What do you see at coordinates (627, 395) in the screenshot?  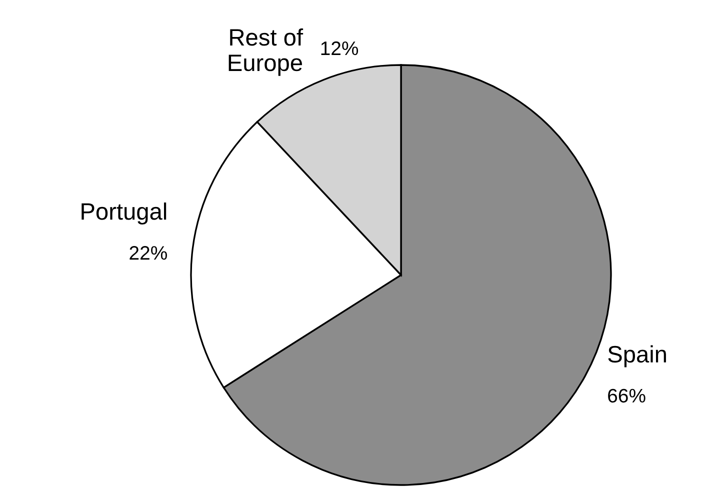 I see `data-label: 66%` at bounding box center [627, 395].